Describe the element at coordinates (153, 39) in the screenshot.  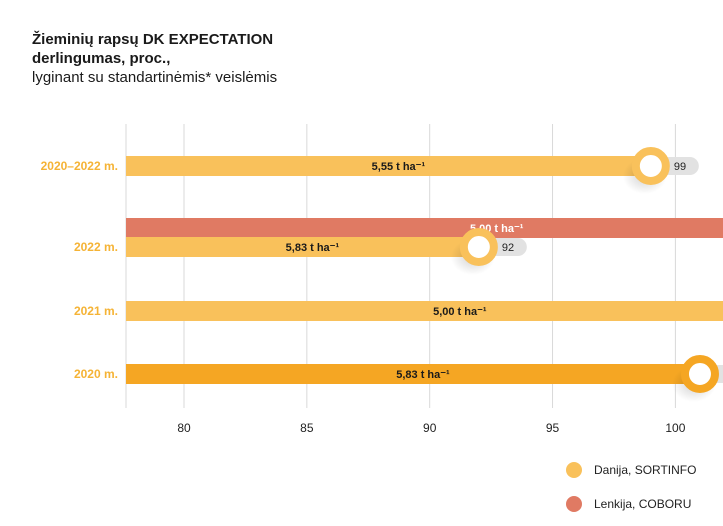
I see `title-line-1: Žieminių rapsų DK EXPECTATION` at that location.